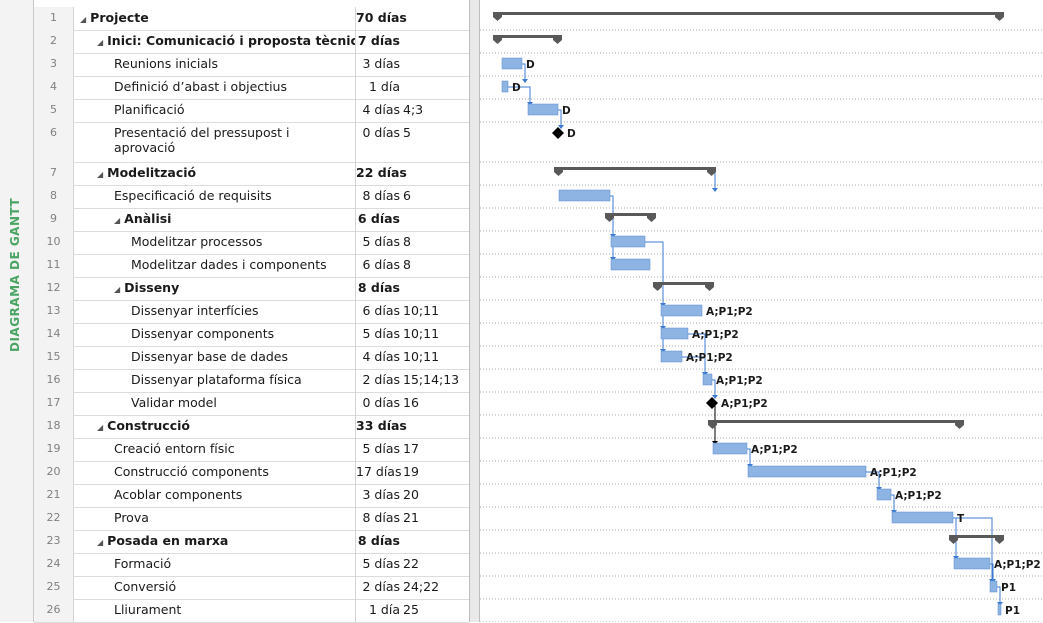 This screenshot has height=623, width=1043. I want to click on task-predecessors: 24;22, so click(421, 586).